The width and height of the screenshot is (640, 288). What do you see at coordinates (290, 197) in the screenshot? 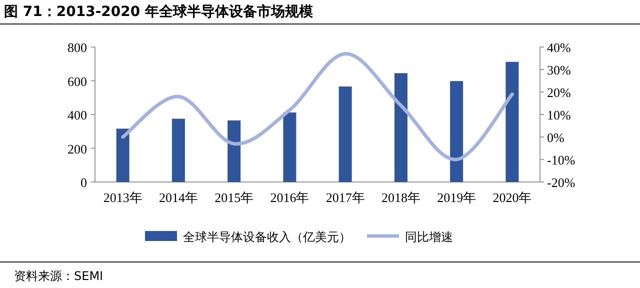
I see `x-tick-label: 2016年` at bounding box center [290, 197].